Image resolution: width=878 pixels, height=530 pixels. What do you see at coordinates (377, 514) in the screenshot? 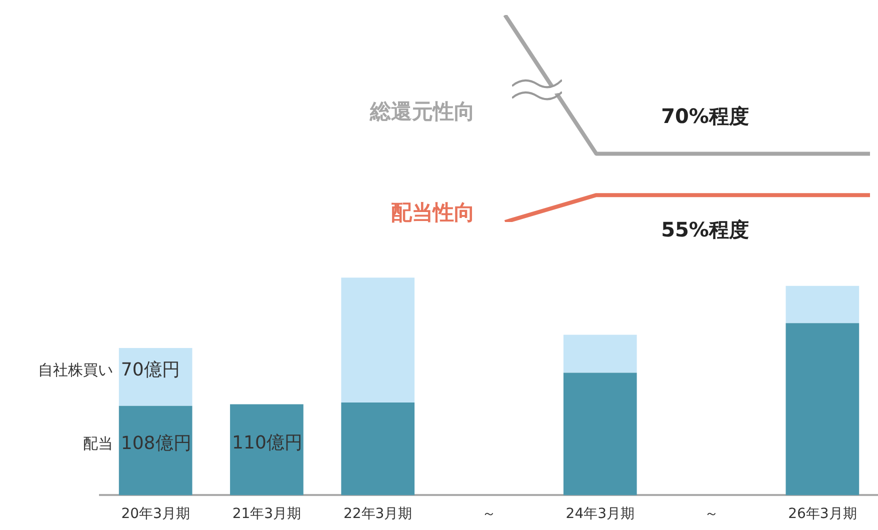
I see `x-tick-label: 22年3月期` at bounding box center [377, 514].